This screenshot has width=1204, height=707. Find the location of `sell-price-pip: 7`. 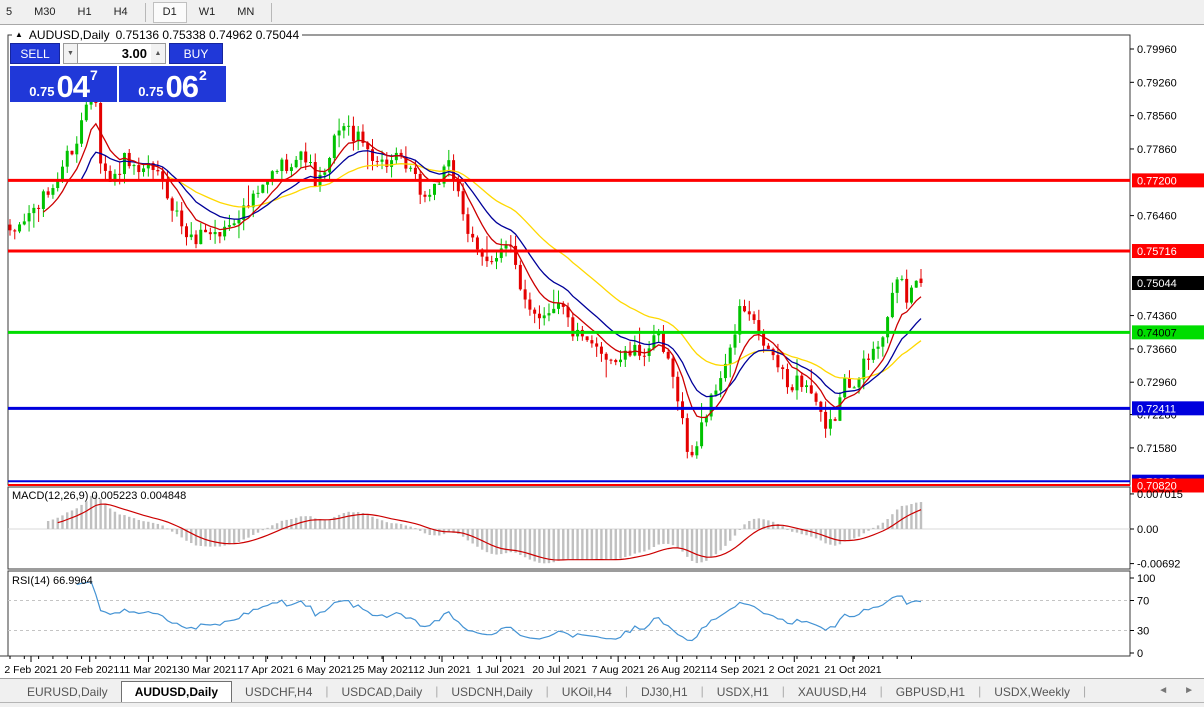

sell-price-pip: 7 is located at coordinates (94, 75).